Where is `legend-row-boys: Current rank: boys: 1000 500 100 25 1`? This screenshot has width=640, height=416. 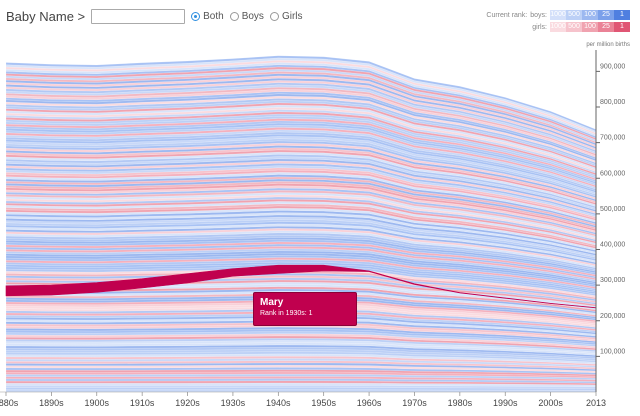
legend-row-boys: Current rank: boys: 1000 500 100 25 1 is located at coordinates (558, 15).